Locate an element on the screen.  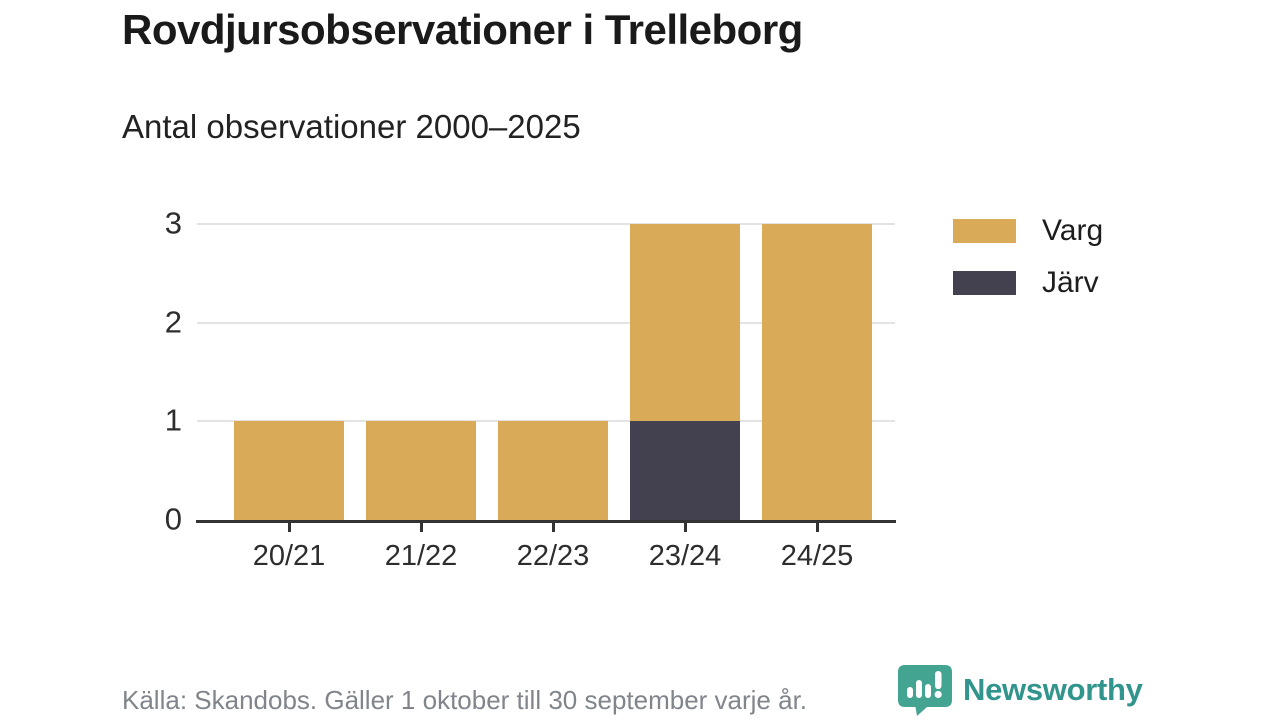
x-axis-line is located at coordinates (546, 521).